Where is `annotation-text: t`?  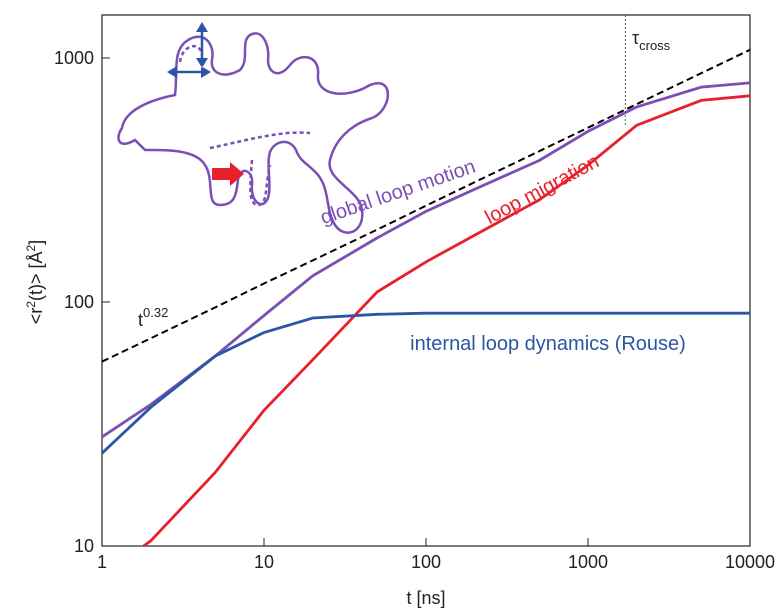
annotation-text: t is located at coordinates (140, 320).